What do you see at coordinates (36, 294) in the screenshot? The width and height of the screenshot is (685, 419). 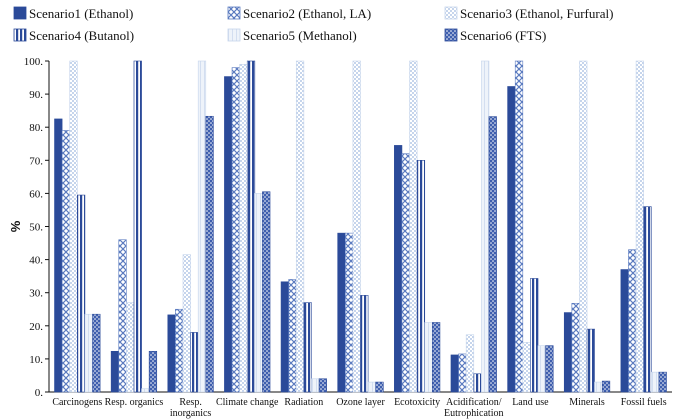 I see `y-tick-label: 30.` at bounding box center [36, 294].